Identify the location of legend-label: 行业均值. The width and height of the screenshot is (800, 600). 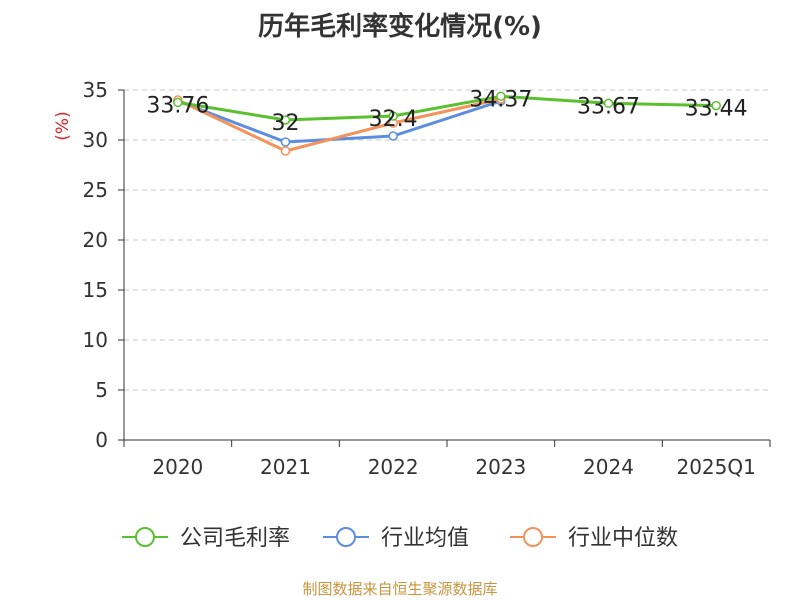
(425, 538).